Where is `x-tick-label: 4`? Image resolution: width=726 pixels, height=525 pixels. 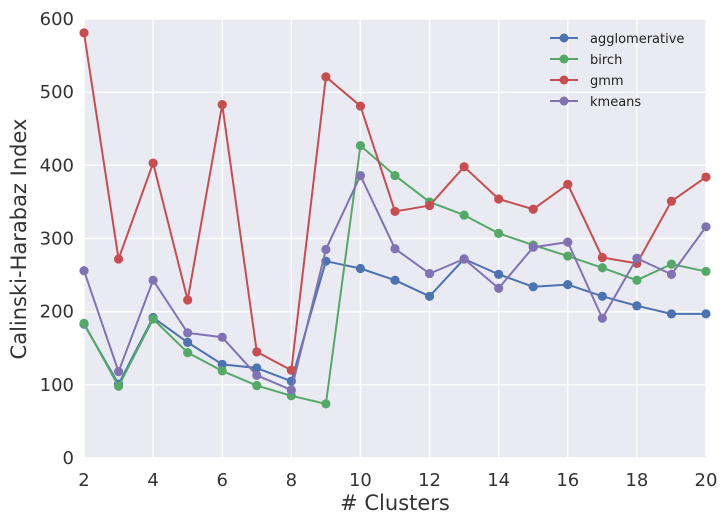
x-tick-label: 4 is located at coordinates (152, 480).